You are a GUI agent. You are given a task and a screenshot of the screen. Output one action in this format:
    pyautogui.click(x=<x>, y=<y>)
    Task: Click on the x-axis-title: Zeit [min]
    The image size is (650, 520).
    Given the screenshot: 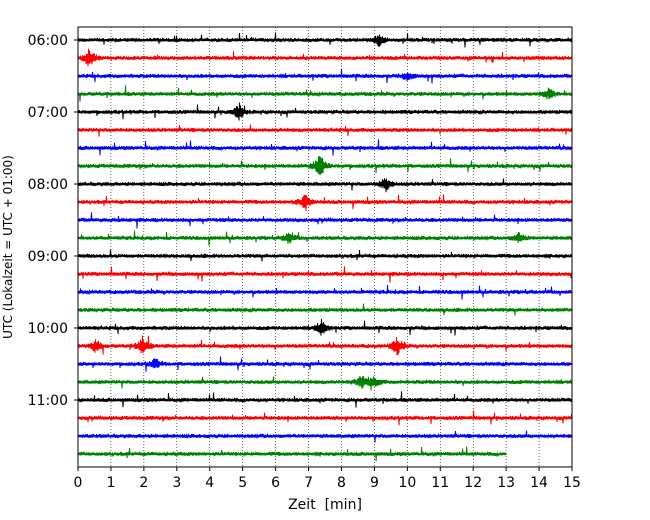 What is the action you would take?
    pyautogui.click(x=325, y=505)
    